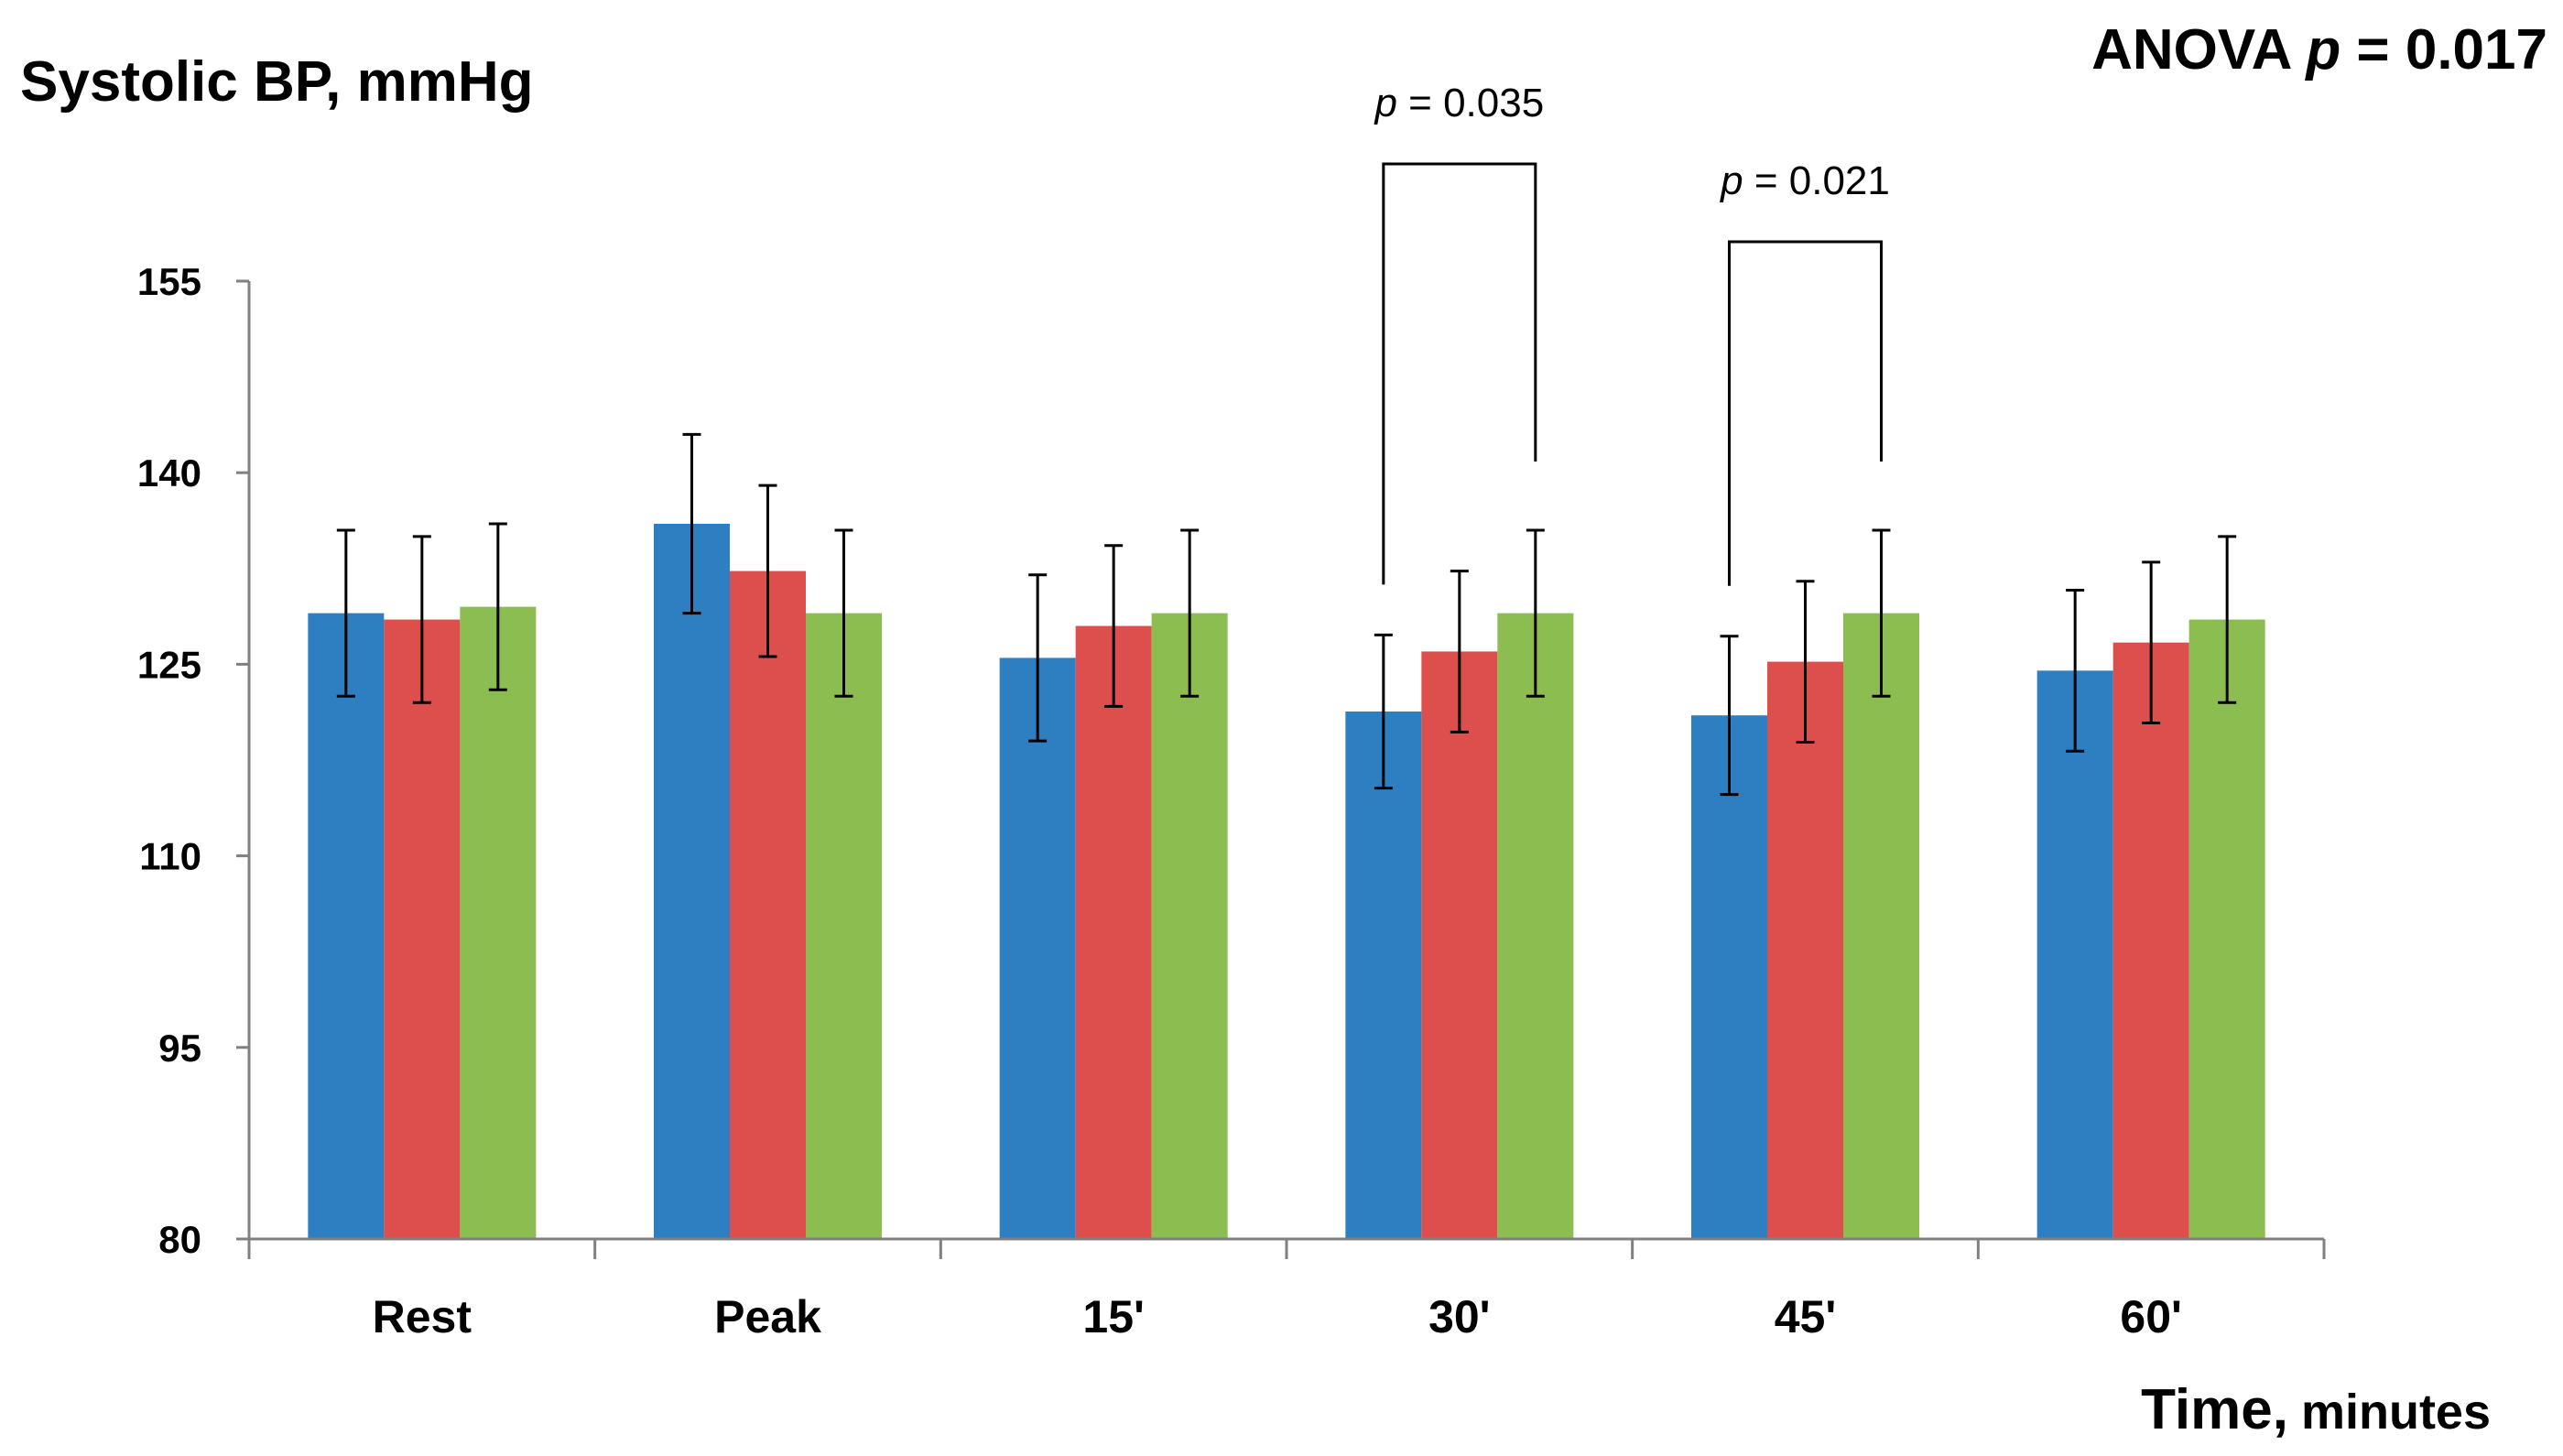 This screenshot has width=2563, height=1456. I want to click on x-axis-title: Time, minutes, so click(2316, 1409).